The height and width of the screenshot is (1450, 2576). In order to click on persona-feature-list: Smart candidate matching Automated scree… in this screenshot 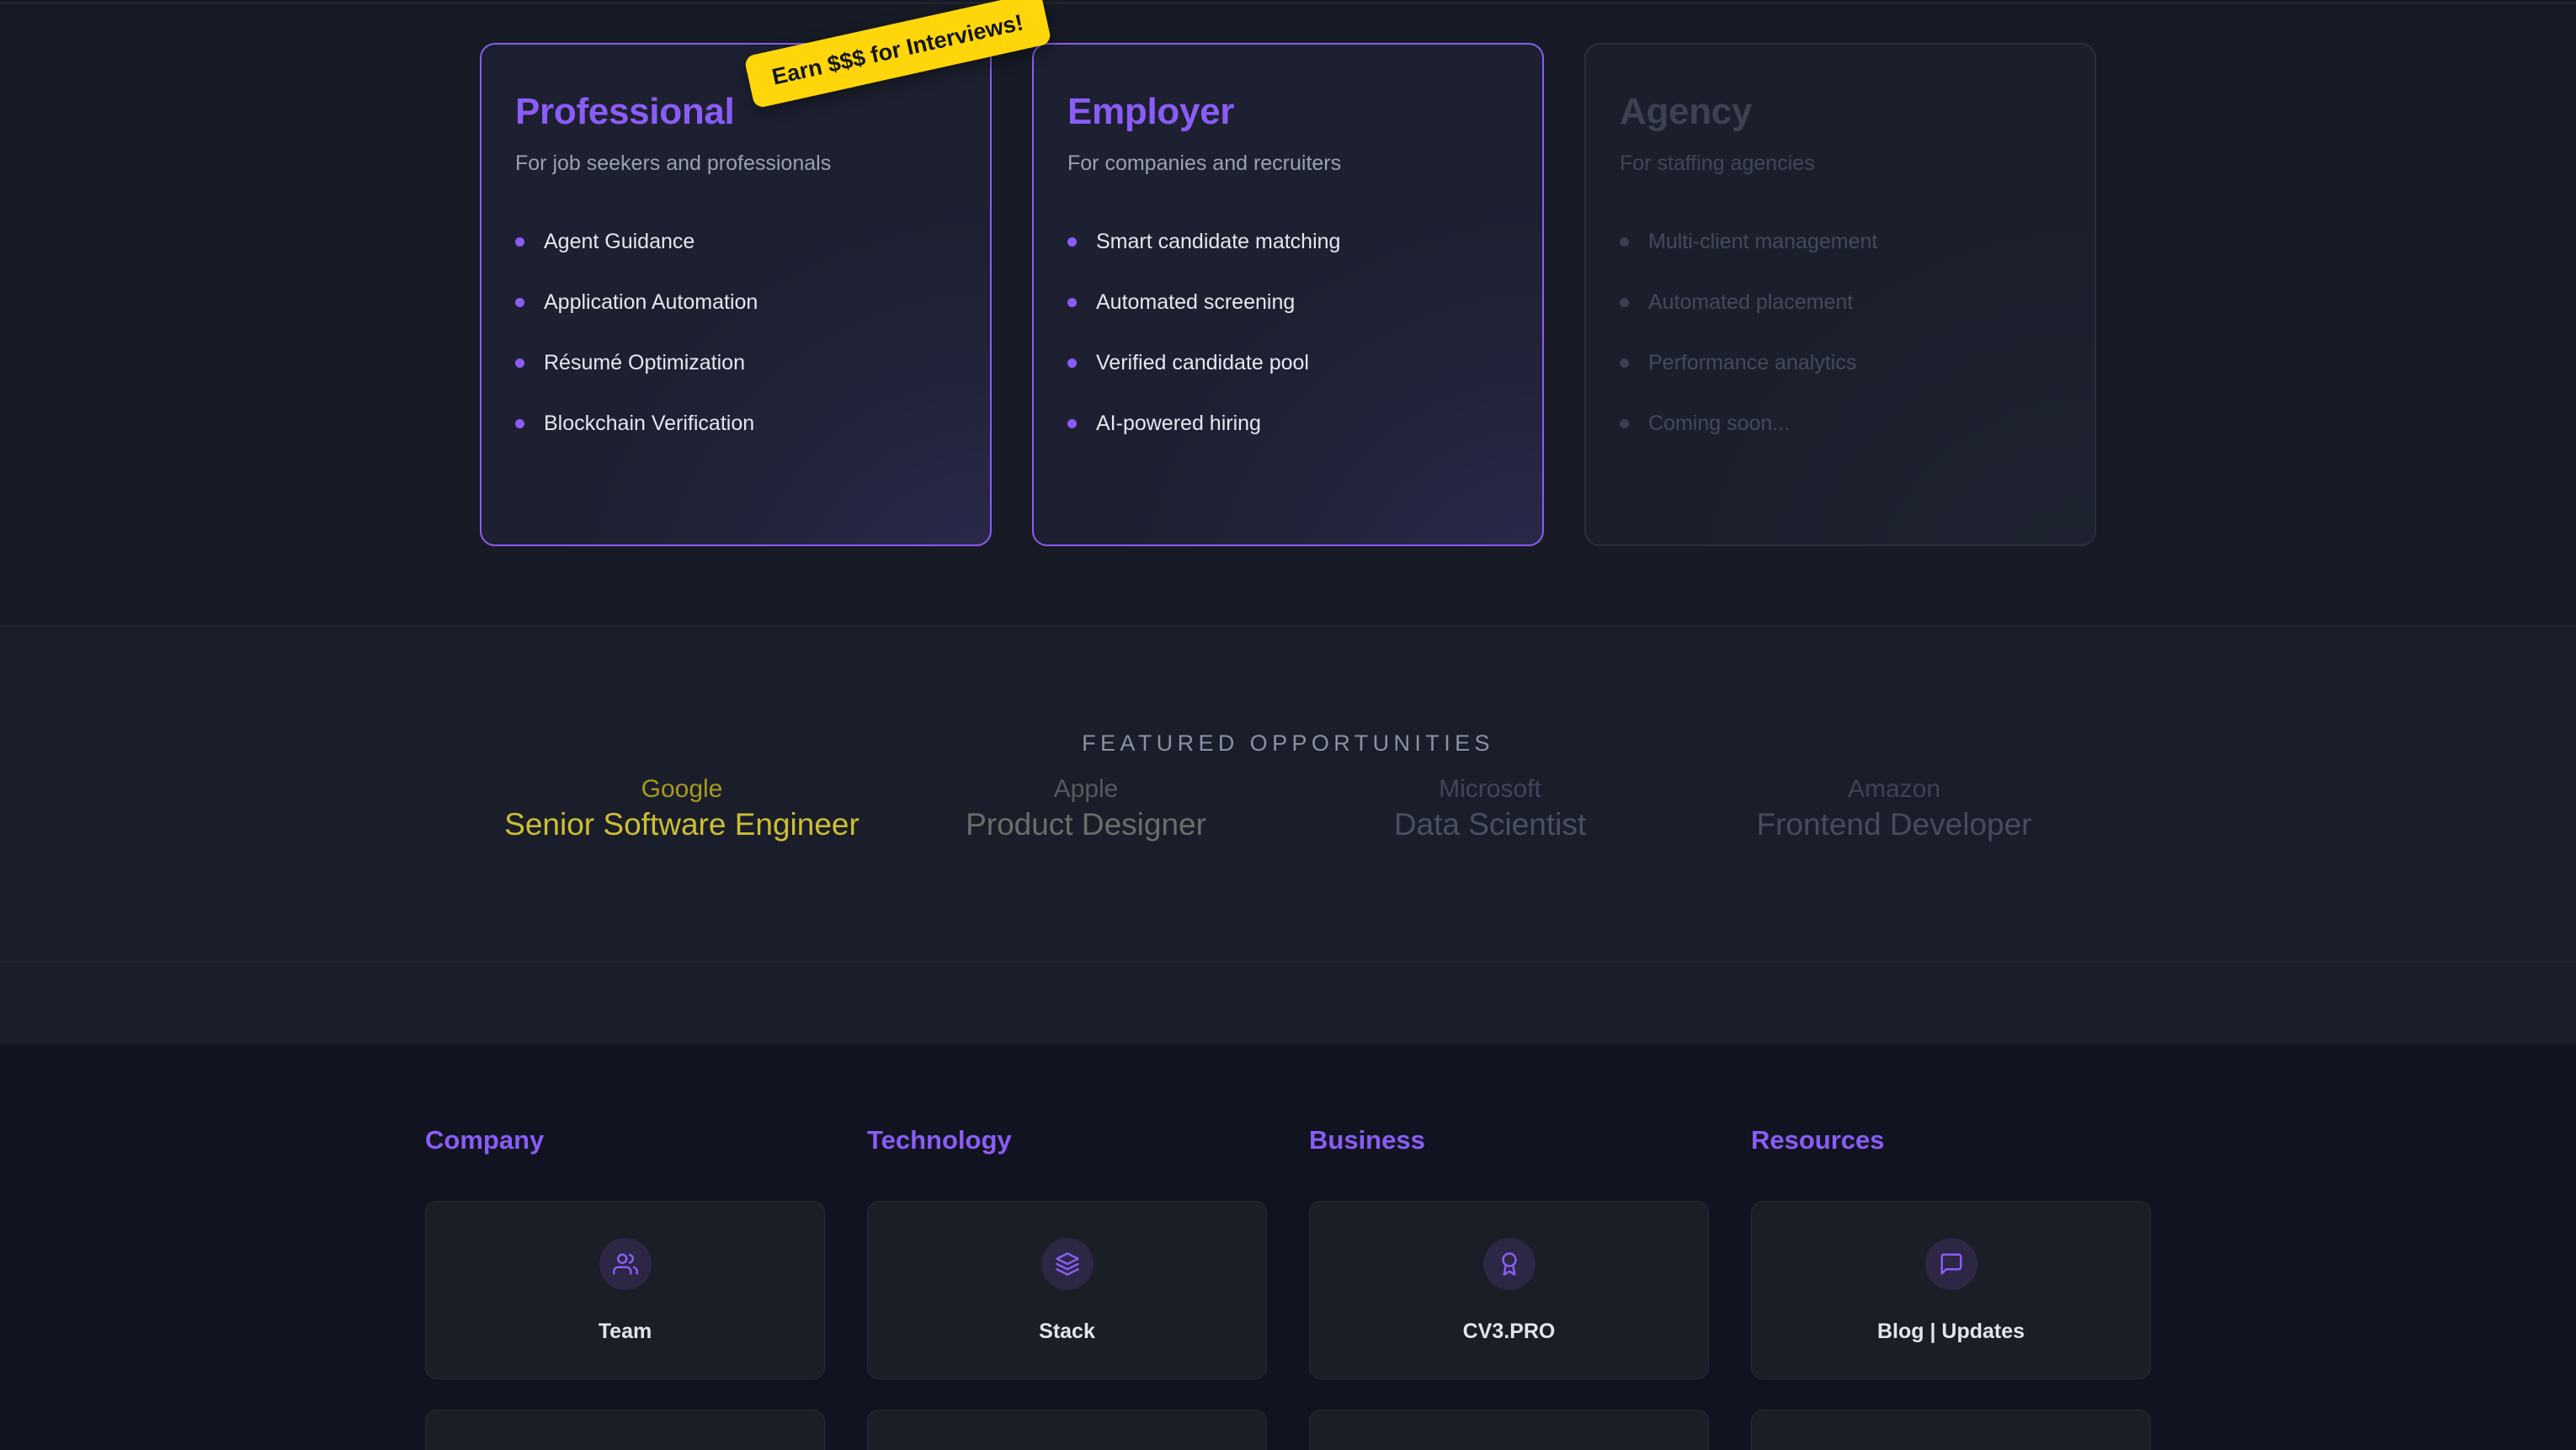, I will do `click(1288, 332)`.